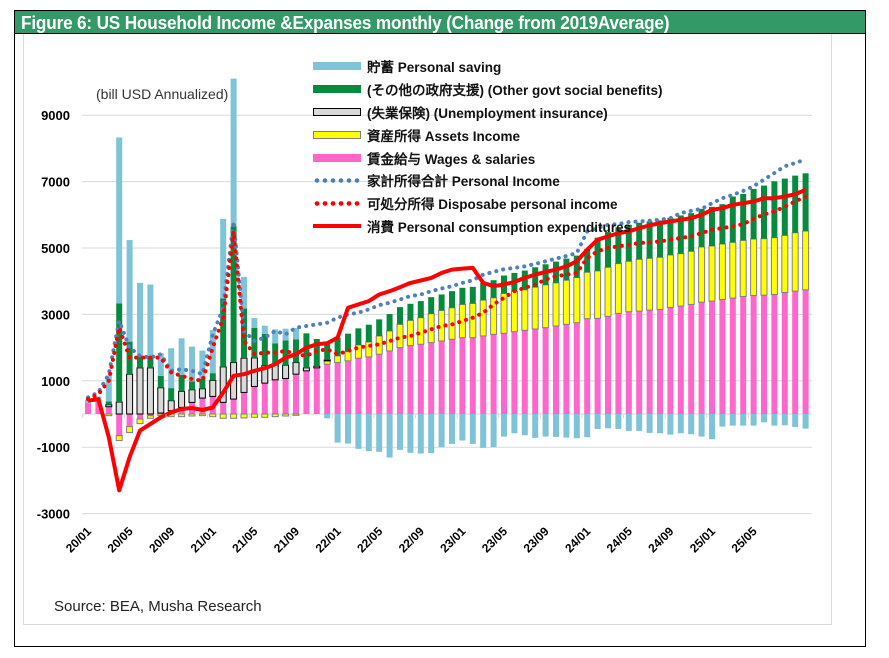 The height and width of the screenshot is (658, 889). I want to click on x-tick-label: 23/05, so click(494, 539).